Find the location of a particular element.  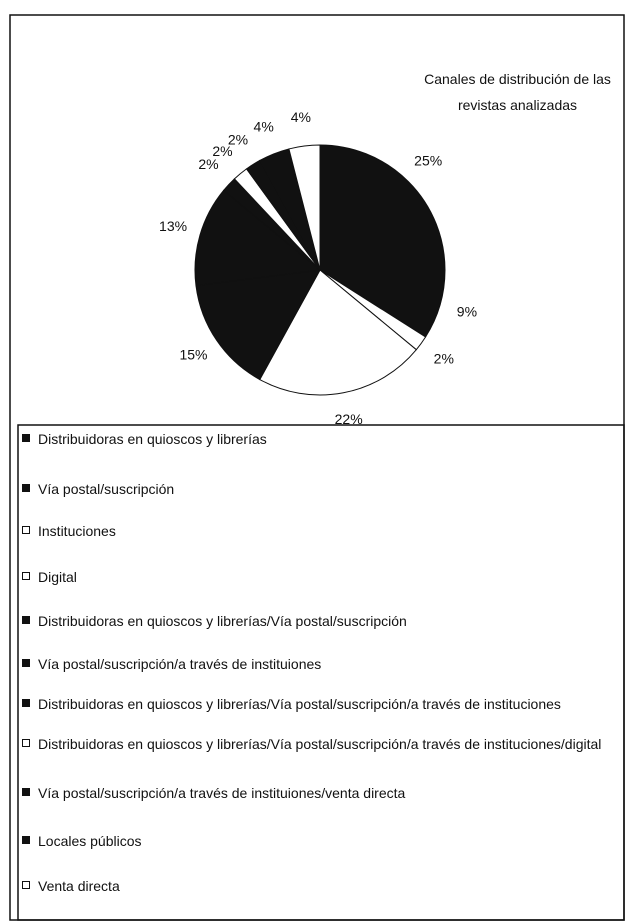

legend-label: Distribuidoras en quioscos y librerías is located at coordinates (152, 439).